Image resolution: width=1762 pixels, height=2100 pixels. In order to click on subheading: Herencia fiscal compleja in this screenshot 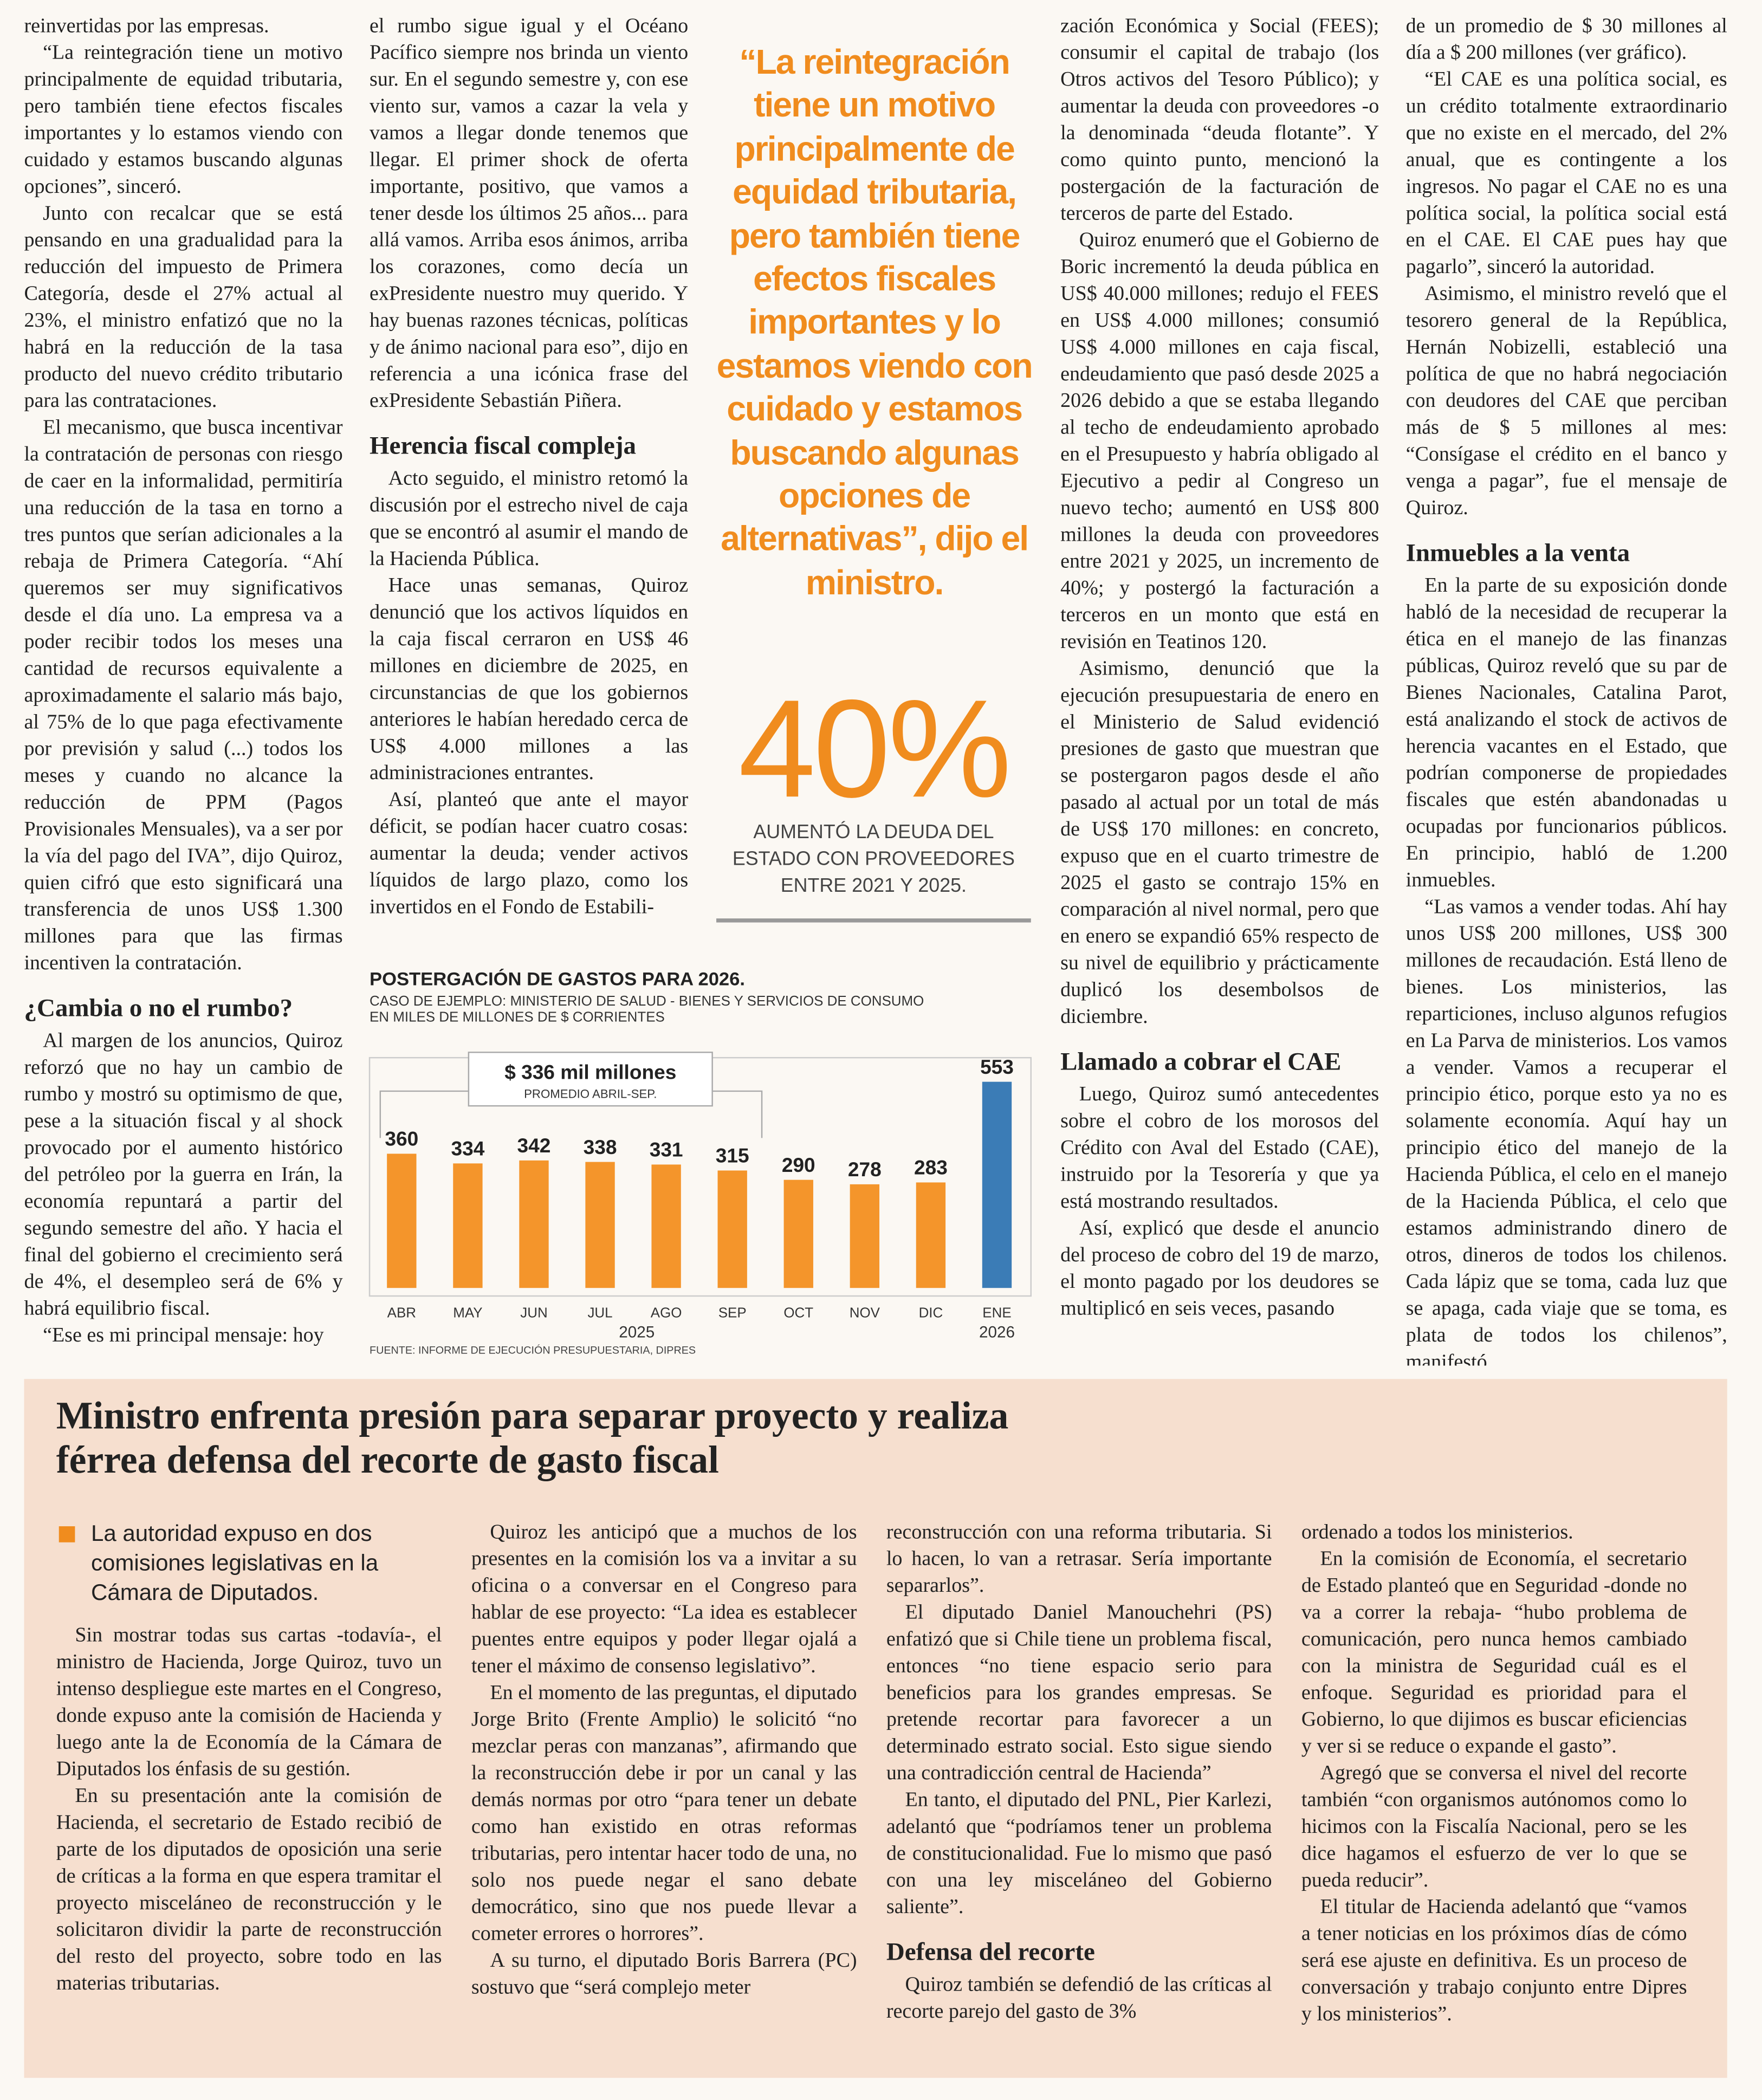, I will do `click(503, 446)`.